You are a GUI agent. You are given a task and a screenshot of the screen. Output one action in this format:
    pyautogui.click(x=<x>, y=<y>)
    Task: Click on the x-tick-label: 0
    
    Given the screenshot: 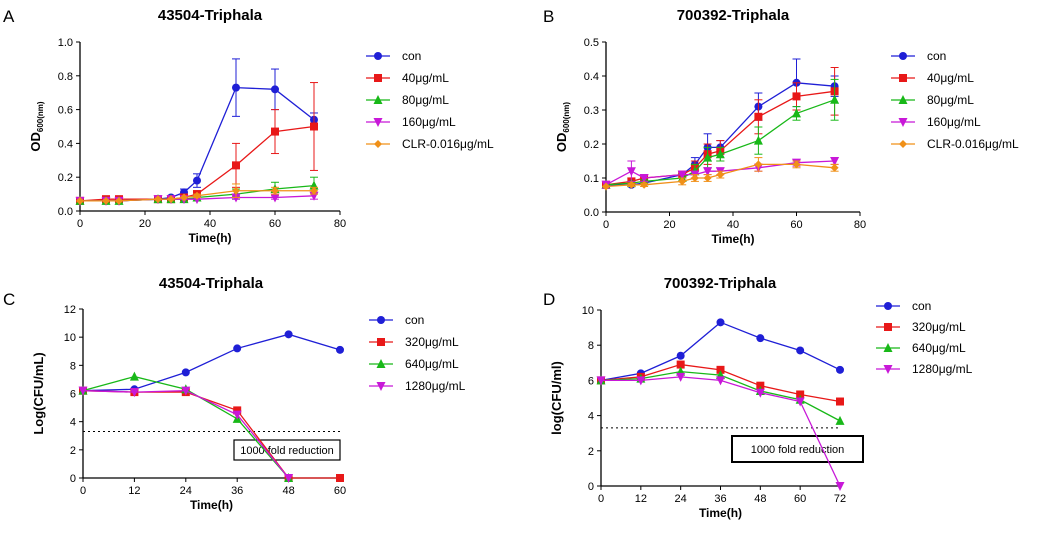 What is the action you would take?
    pyautogui.click(x=601, y=499)
    